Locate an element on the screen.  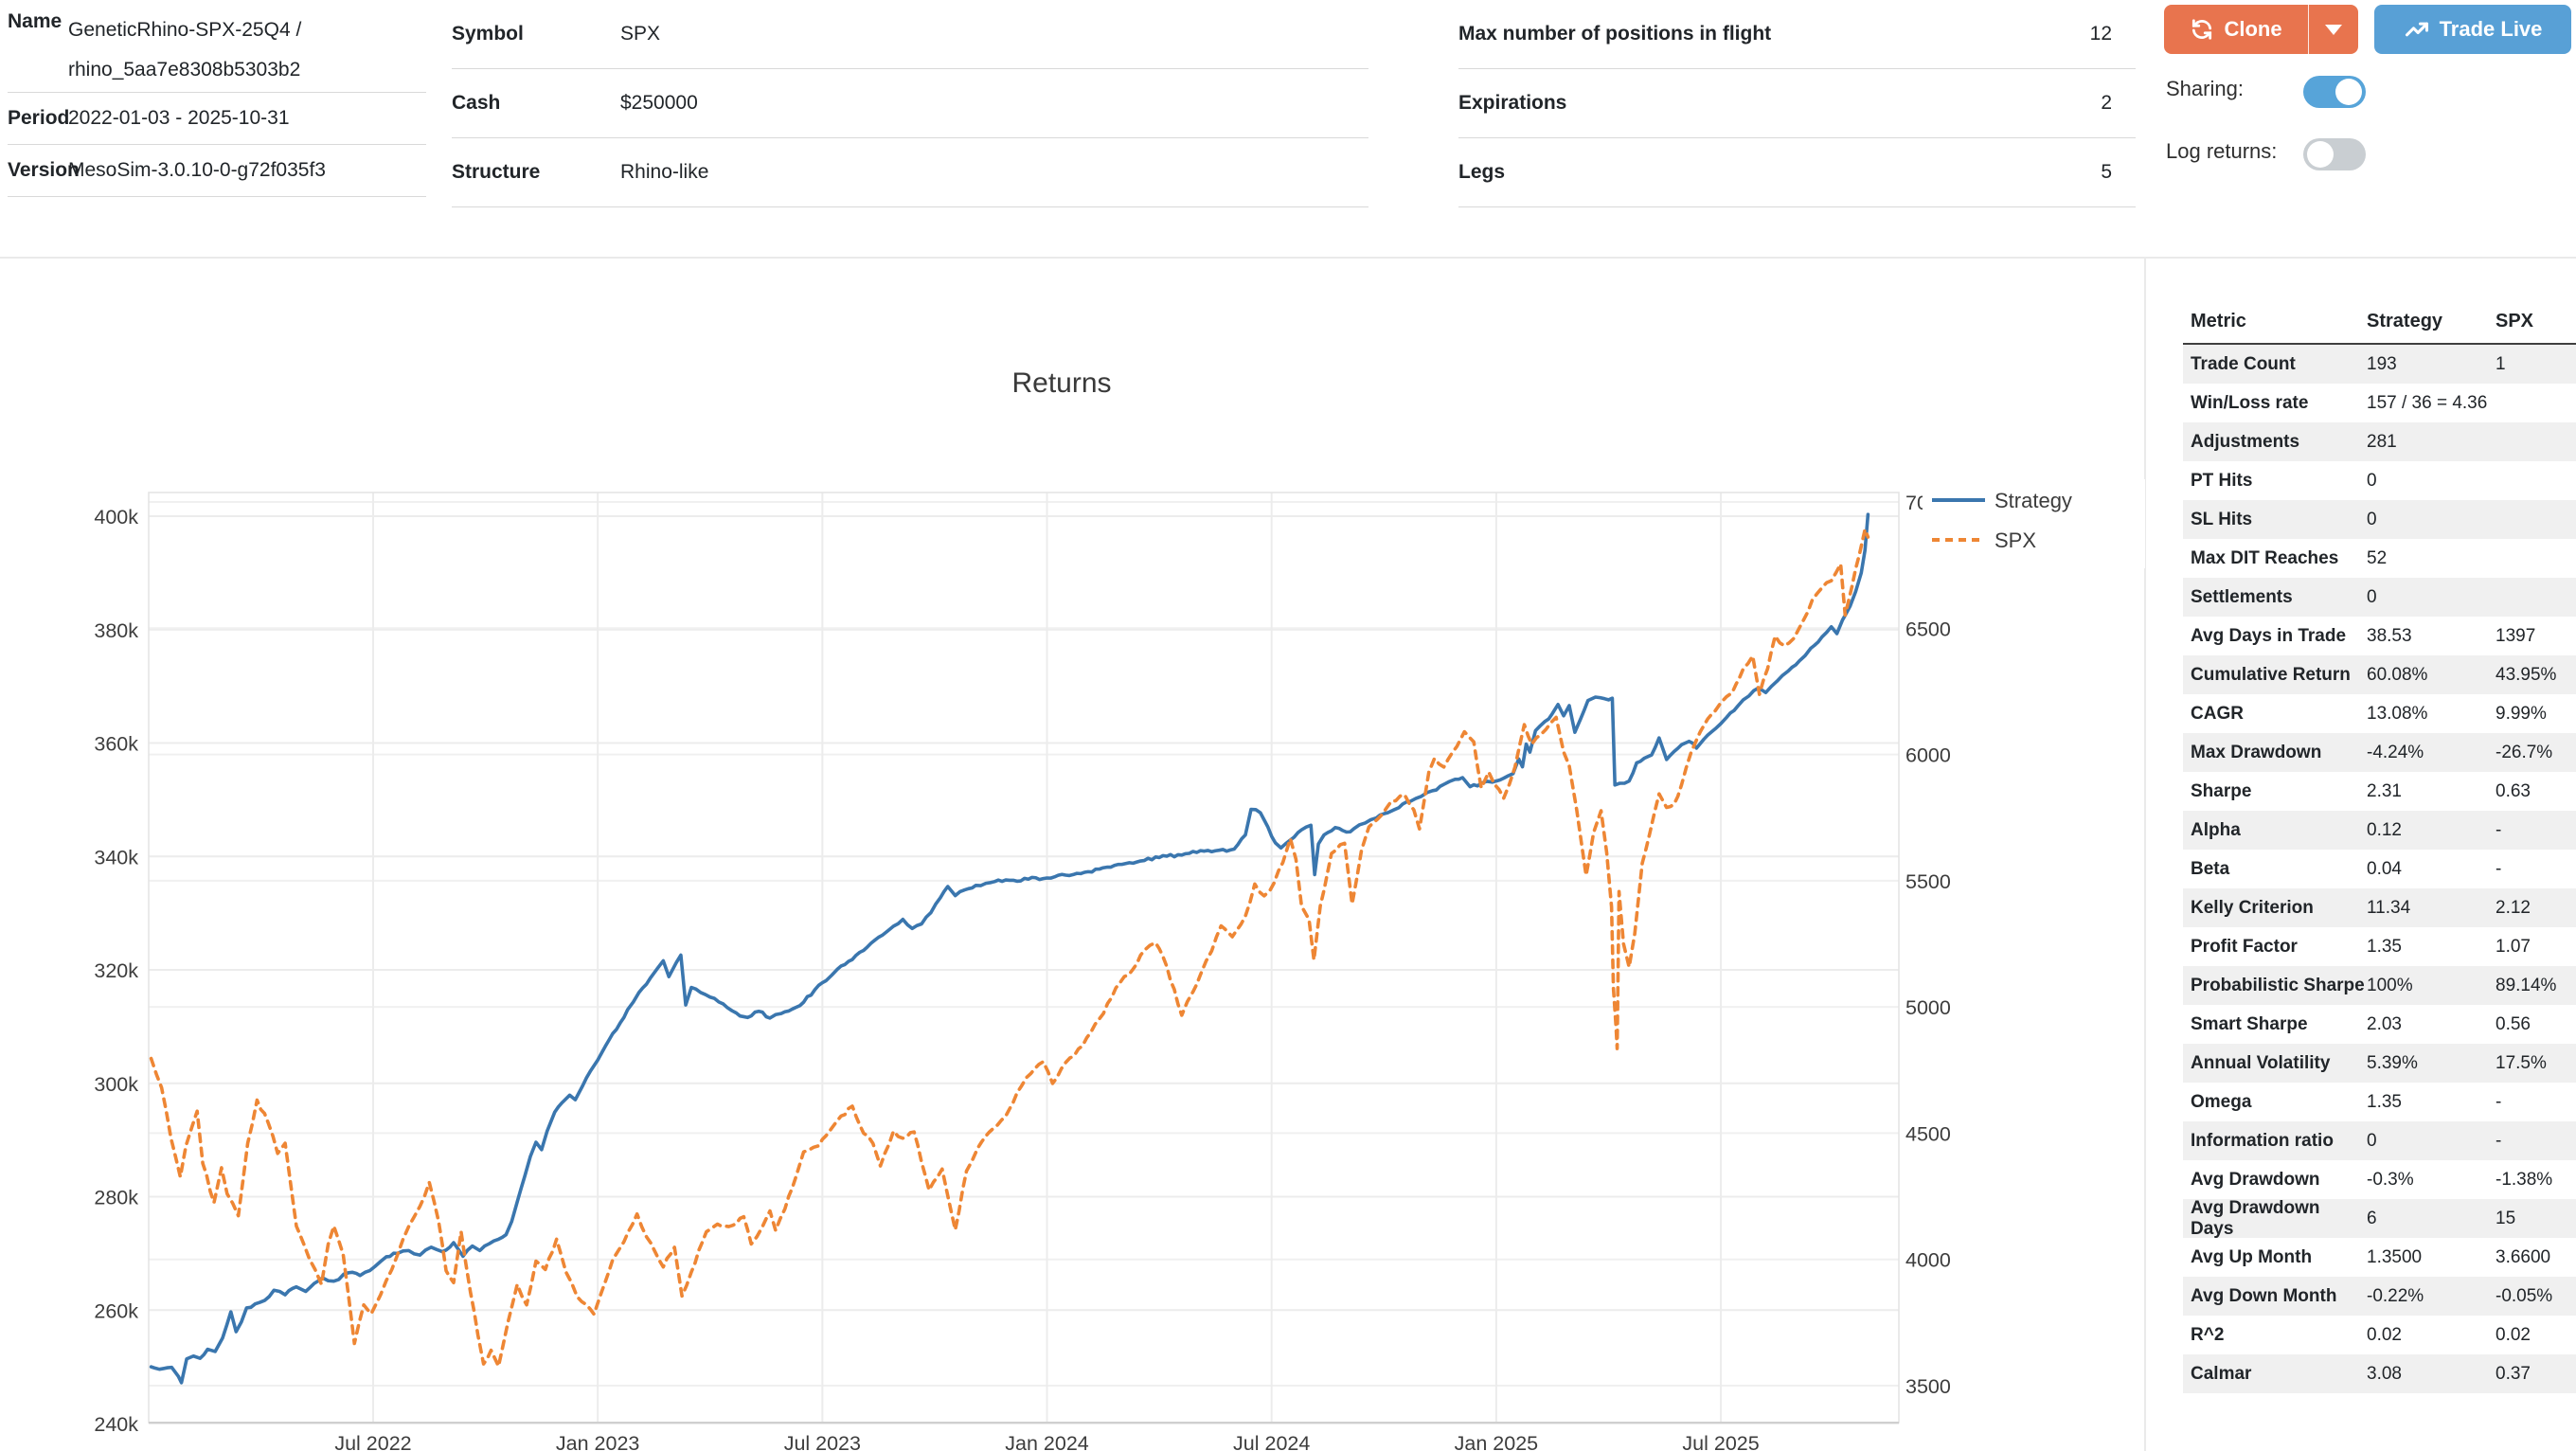
info-row-max-positions: Max number of positions in flight 12 is located at coordinates (1797, 34).